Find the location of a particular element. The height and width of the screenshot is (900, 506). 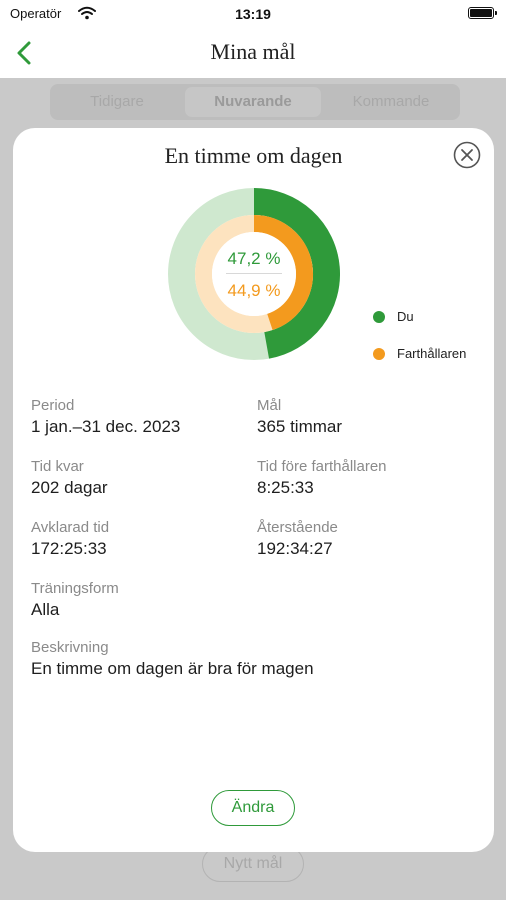

status-time: 13:19 is located at coordinates (253, 14).